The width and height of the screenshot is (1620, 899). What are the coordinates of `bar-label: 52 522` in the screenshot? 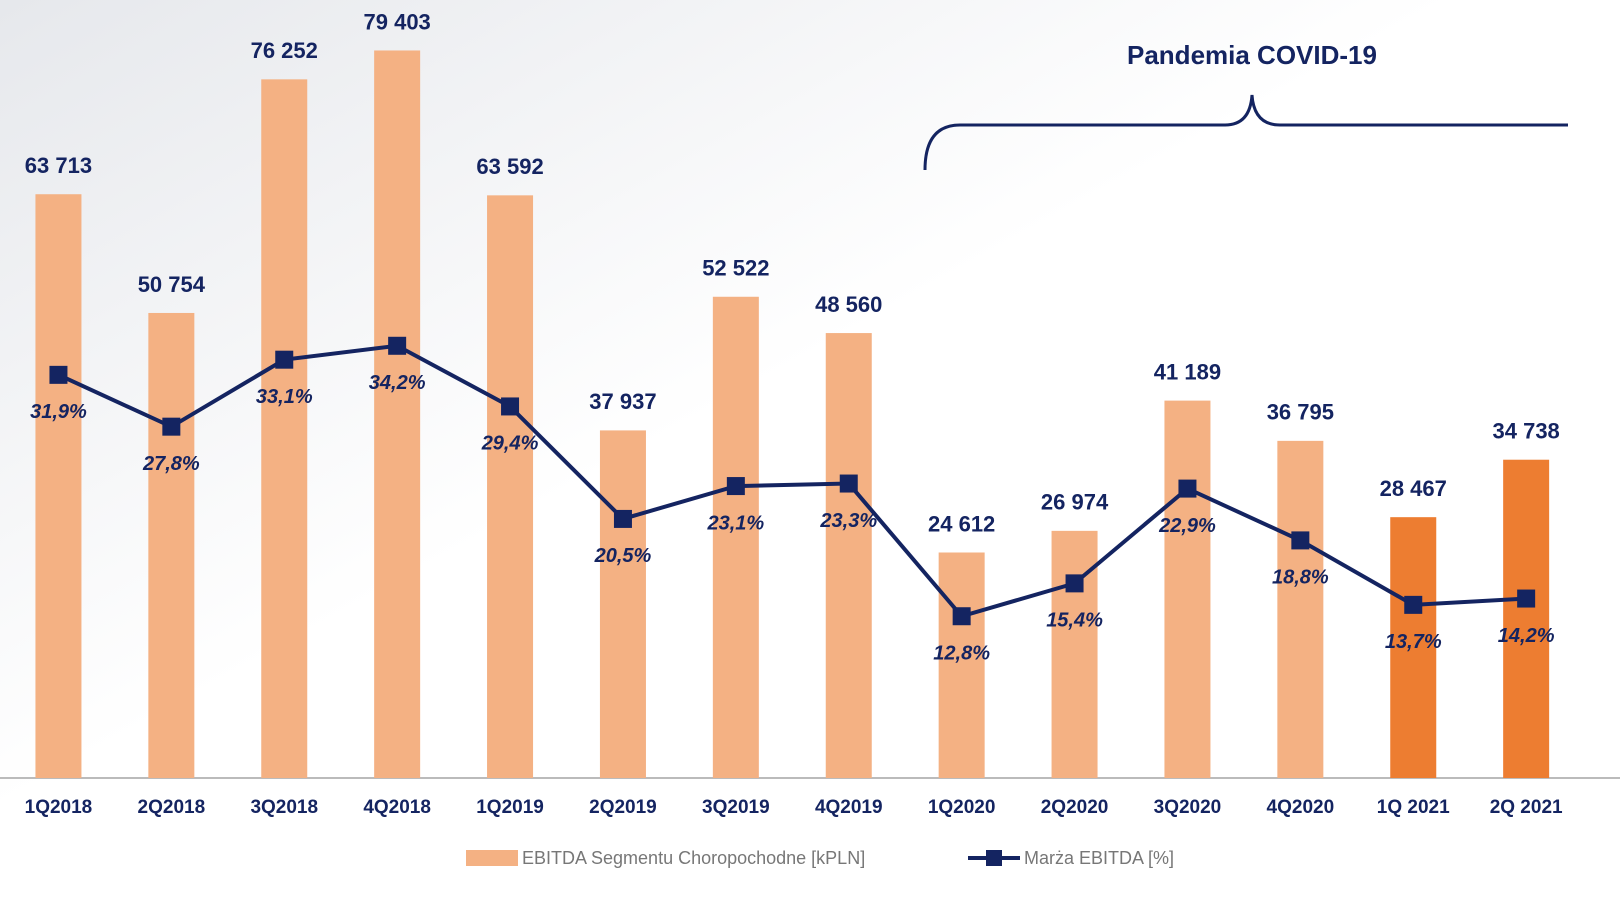 It's located at (735, 268).